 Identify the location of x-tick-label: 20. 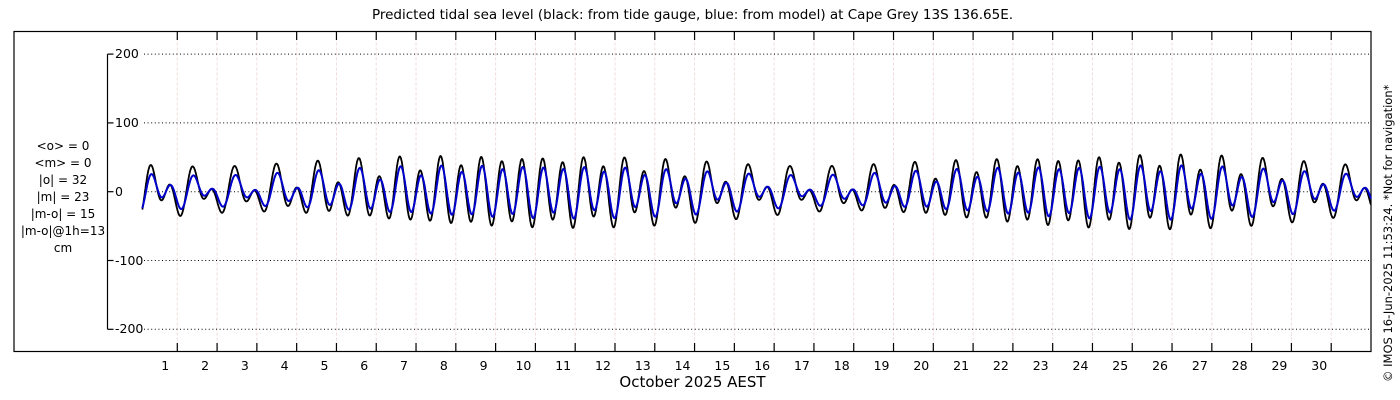
(921, 365).